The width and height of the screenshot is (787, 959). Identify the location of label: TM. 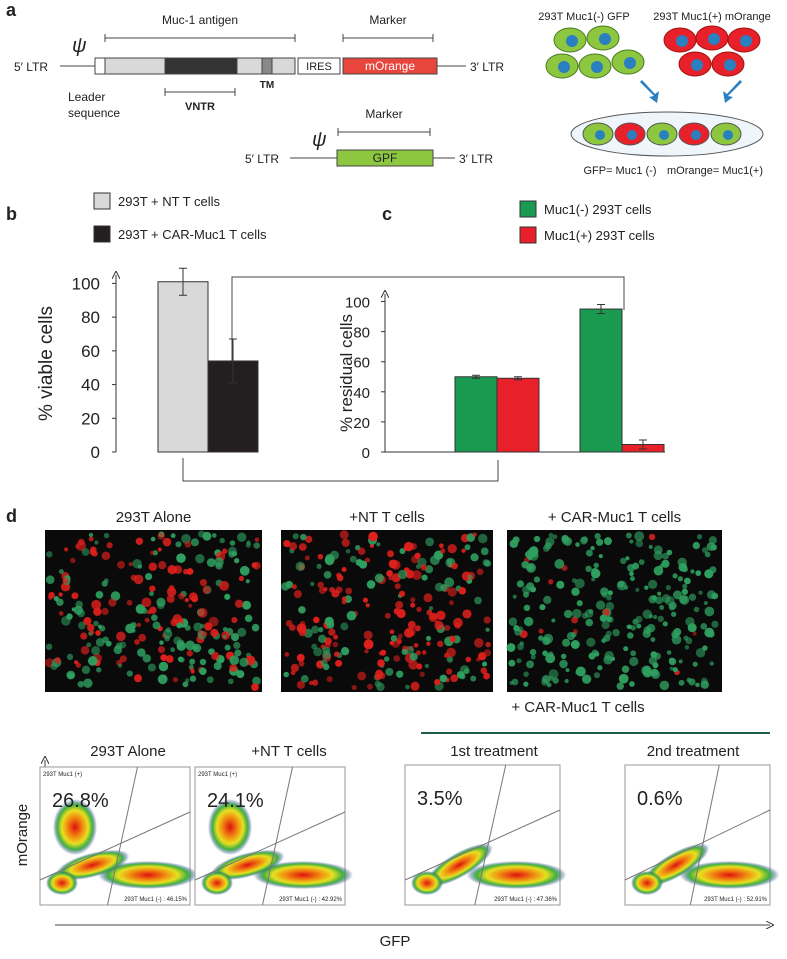
(267, 85).